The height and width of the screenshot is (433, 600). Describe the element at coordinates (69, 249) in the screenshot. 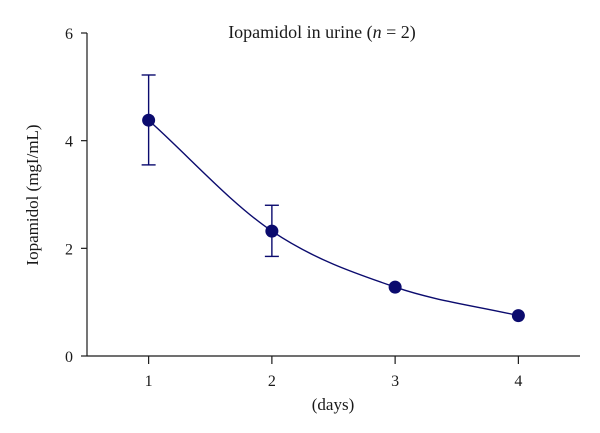

I see `y-tick-label: 2` at that location.